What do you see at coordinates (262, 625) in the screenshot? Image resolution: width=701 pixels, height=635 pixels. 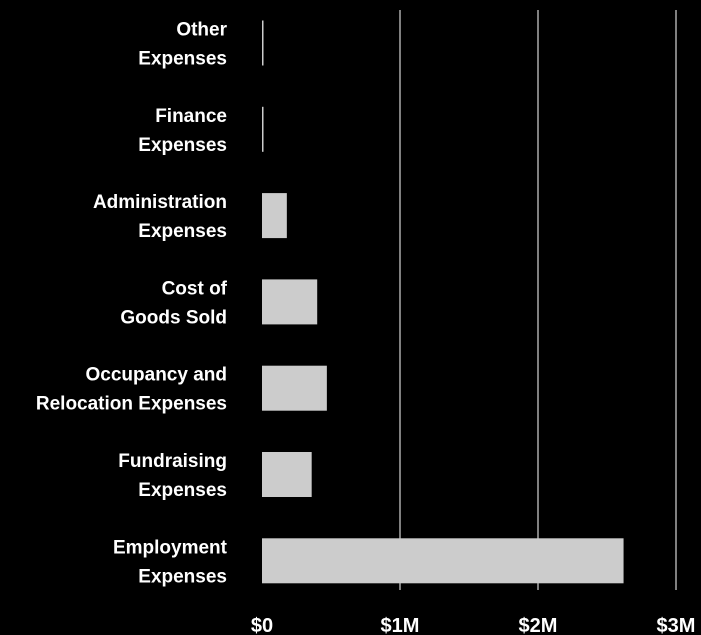 I see `x-tick-label: $0` at bounding box center [262, 625].